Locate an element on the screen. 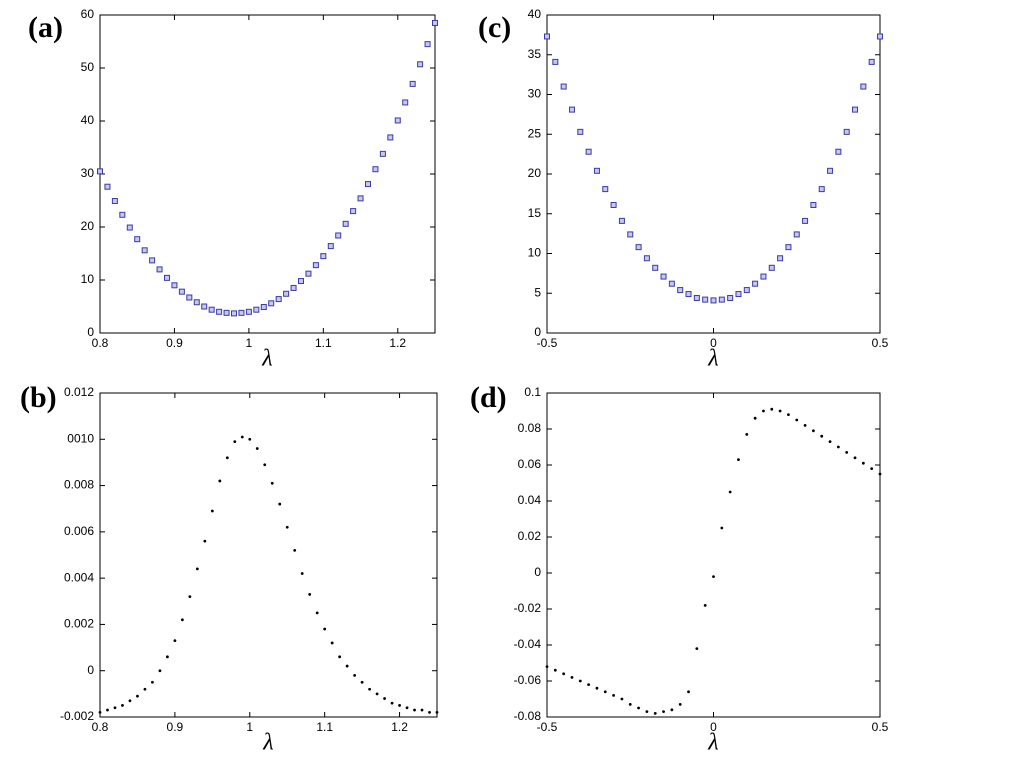  x-tick-label: 0.5 is located at coordinates (880, 343).